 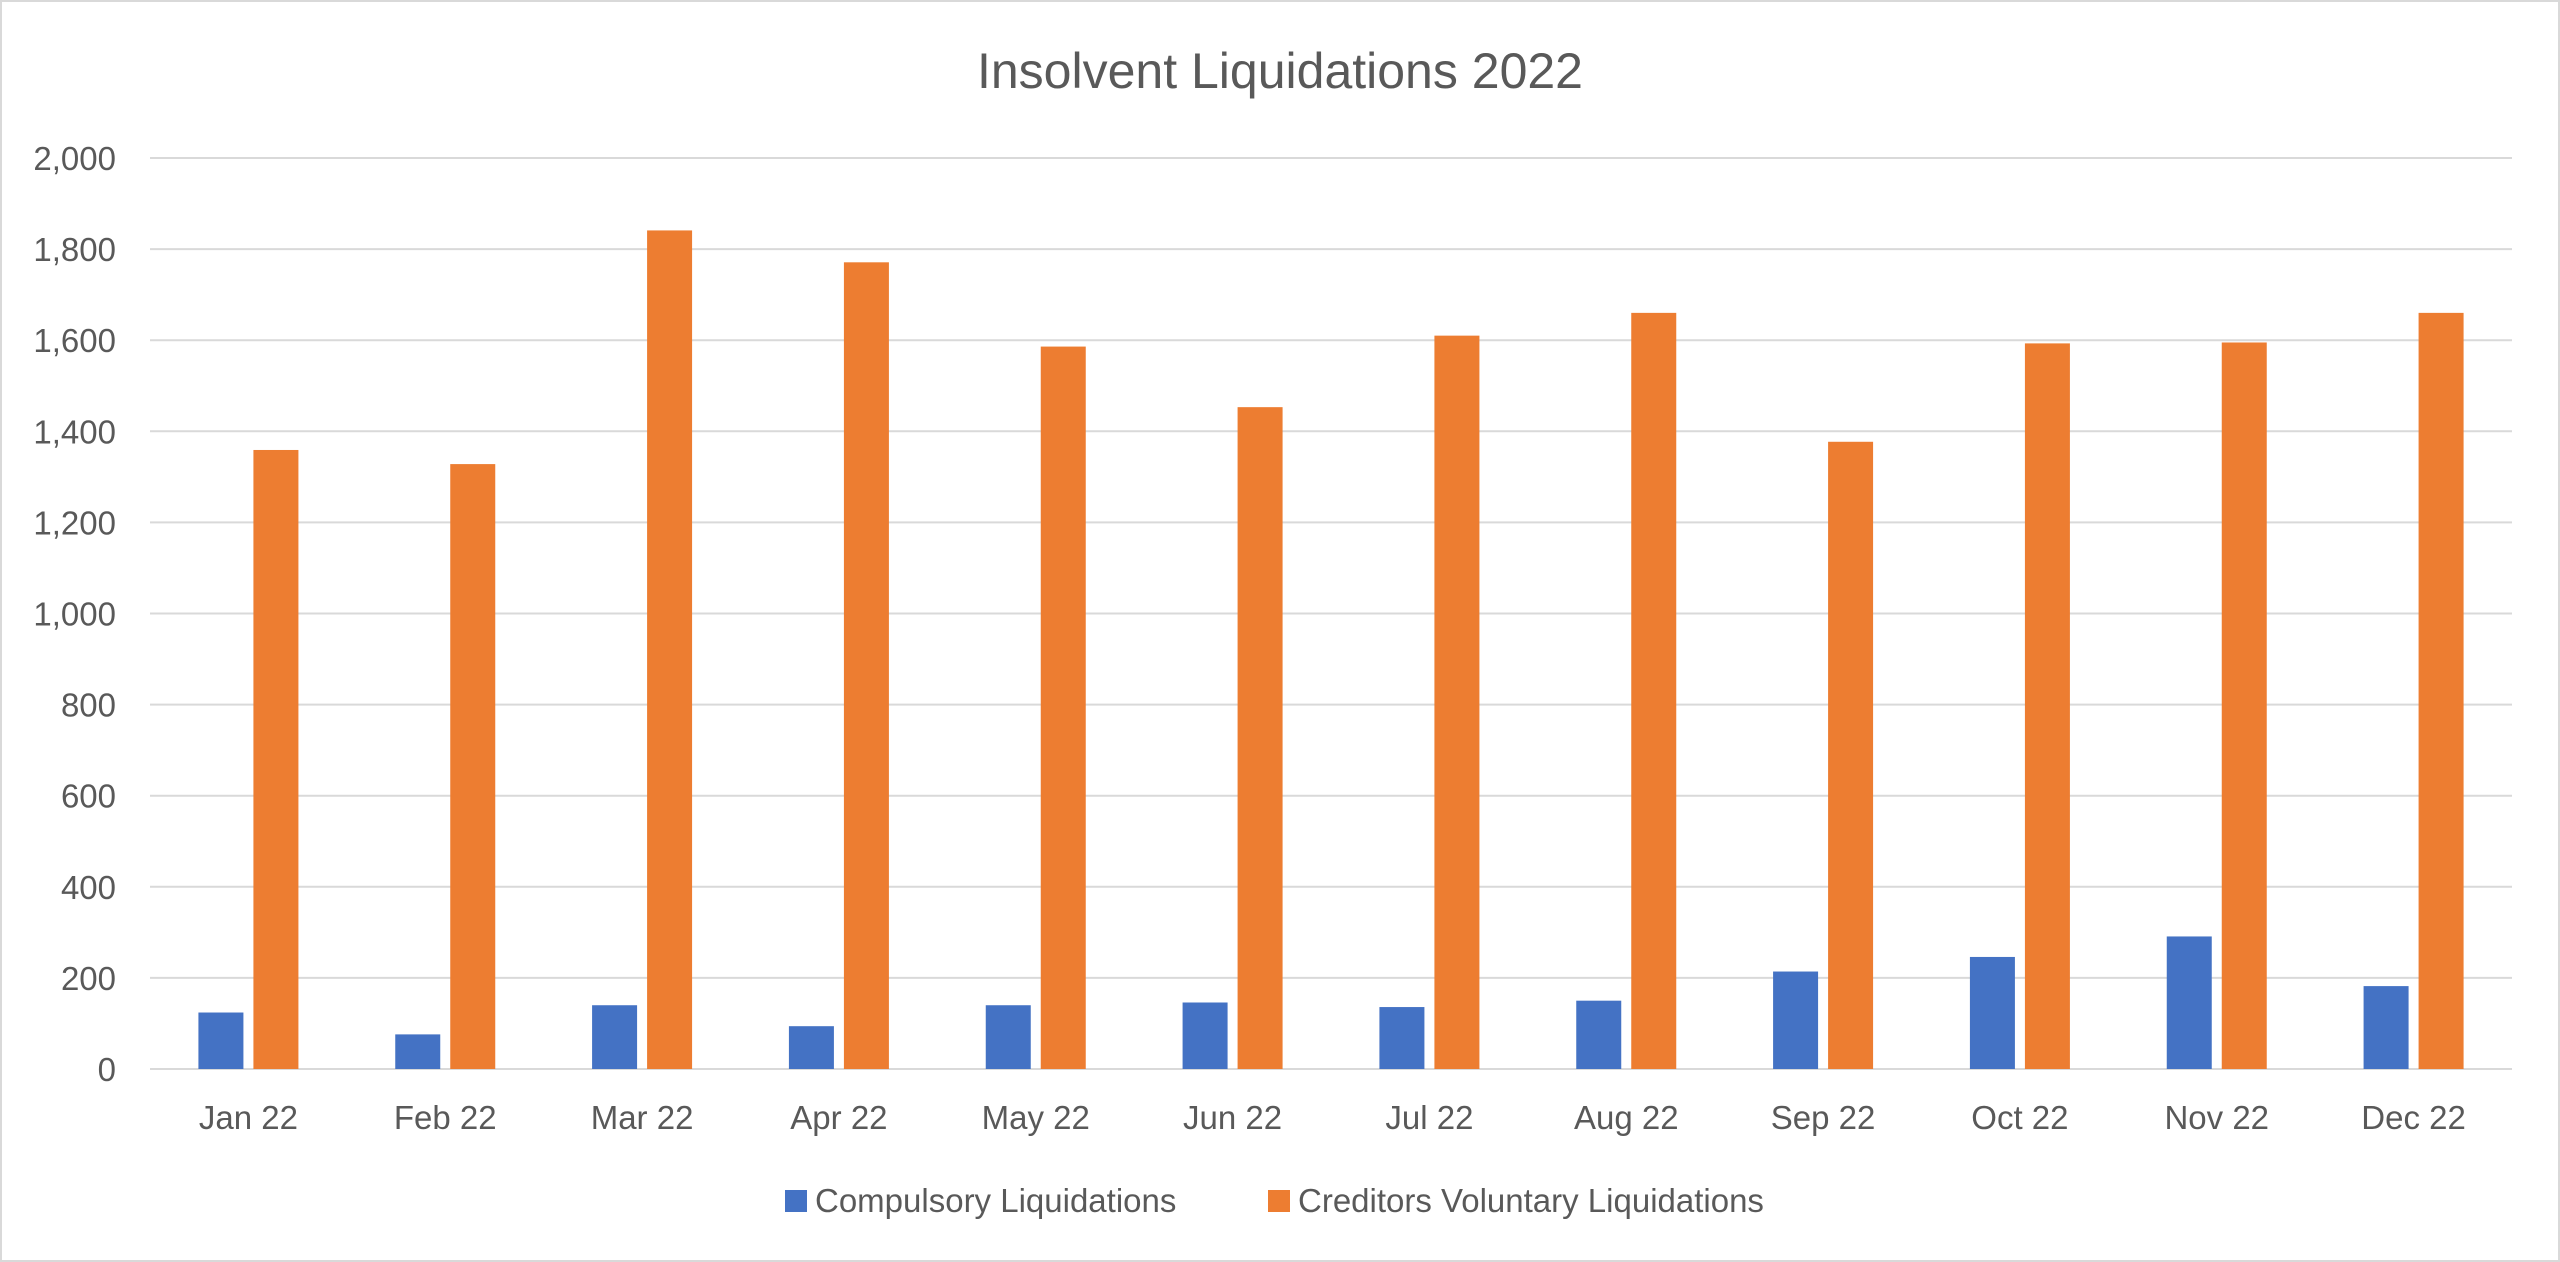 What do you see at coordinates (88, 978) in the screenshot?
I see `y-tick-label: 200` at bounding box center [88, 978].